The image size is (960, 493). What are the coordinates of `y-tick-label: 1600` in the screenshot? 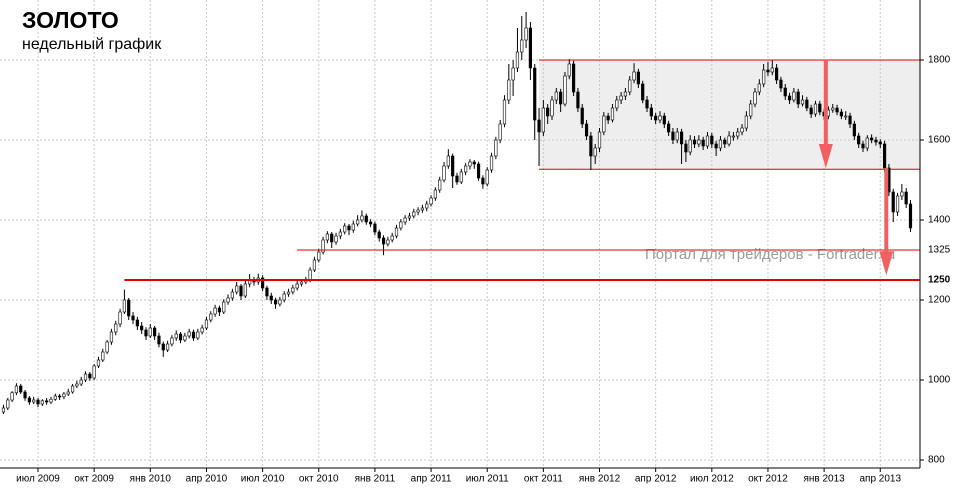 It's located at (939, 140).